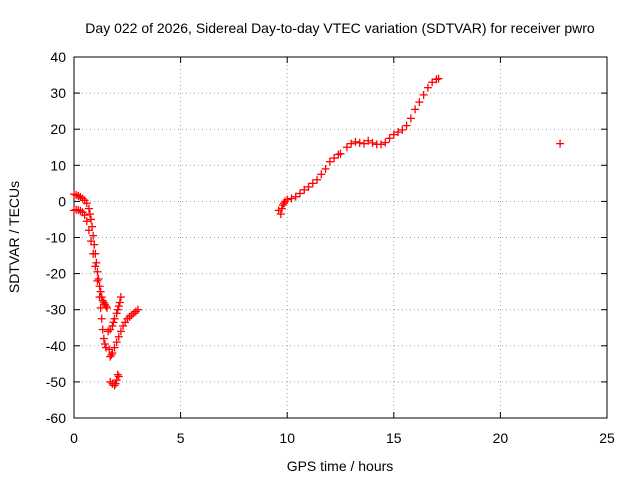 The image size is (640, 480). I want to click on x-axis-label: GPS time / hours, so click(340, 466).